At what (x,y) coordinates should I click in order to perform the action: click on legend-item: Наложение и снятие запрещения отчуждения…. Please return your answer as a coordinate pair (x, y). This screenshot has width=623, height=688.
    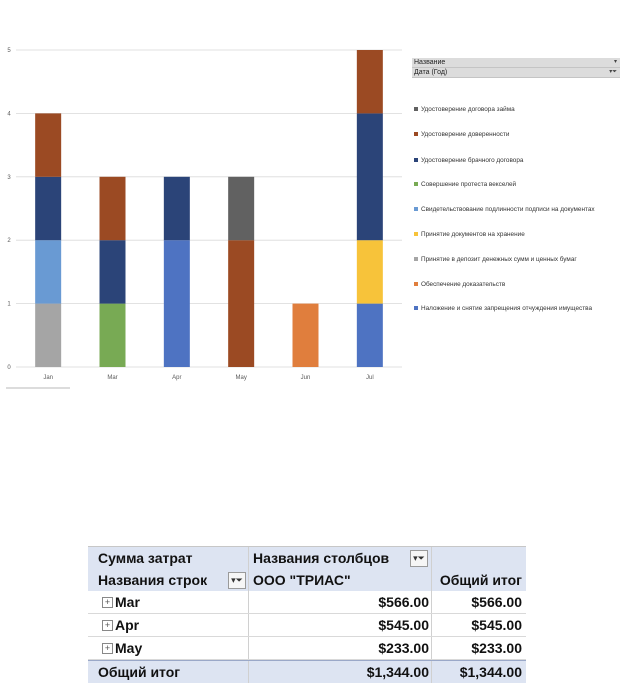
    Looking at the image, I should click on (517, 308).